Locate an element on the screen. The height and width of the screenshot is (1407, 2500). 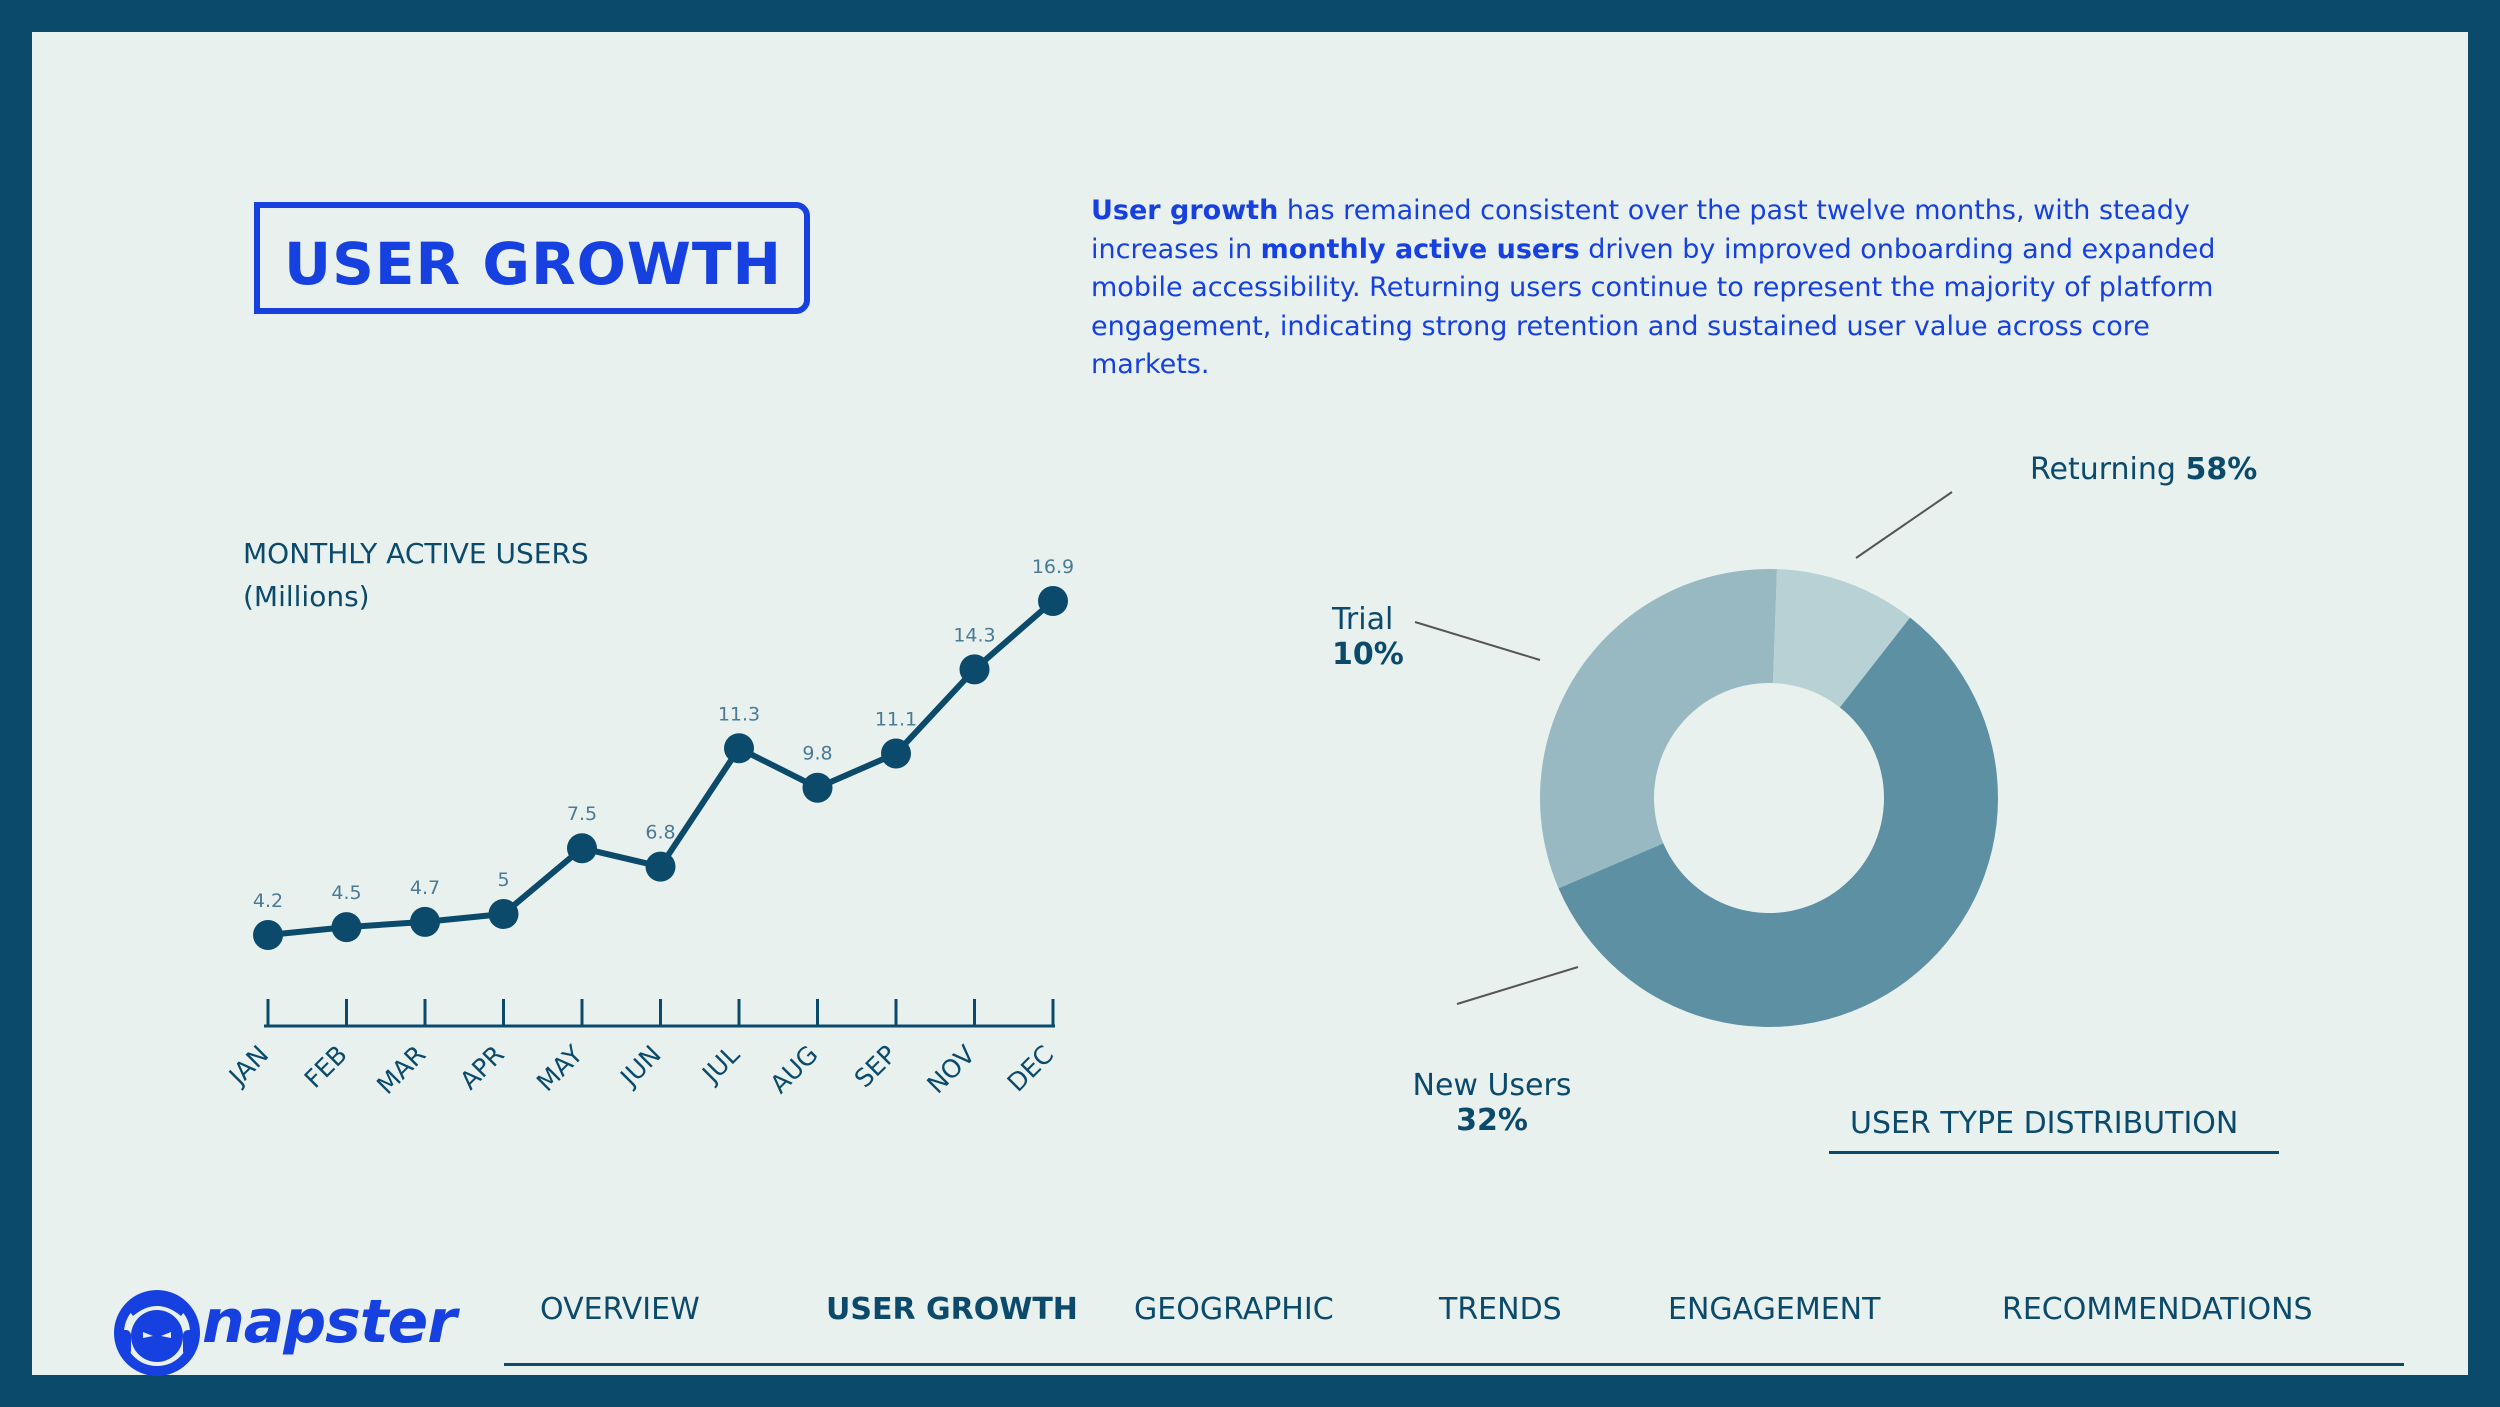
data-label: 11.3 is located at coordinates (739, 714).